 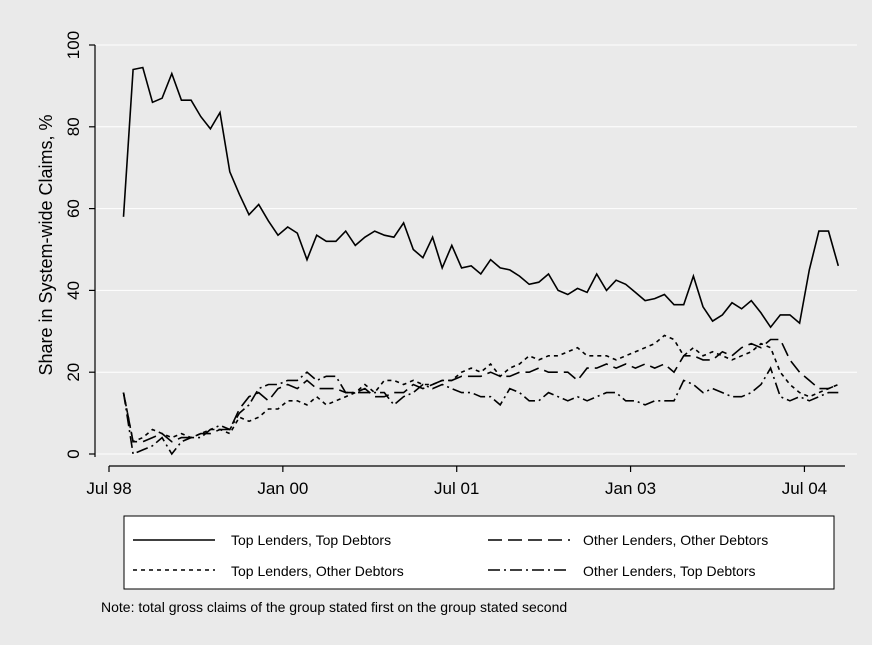 What do you see at coordinates (630, 488) in the screenshot?
I see `x-tick-label-3: Jan 03` at bounding box center [630, 488].